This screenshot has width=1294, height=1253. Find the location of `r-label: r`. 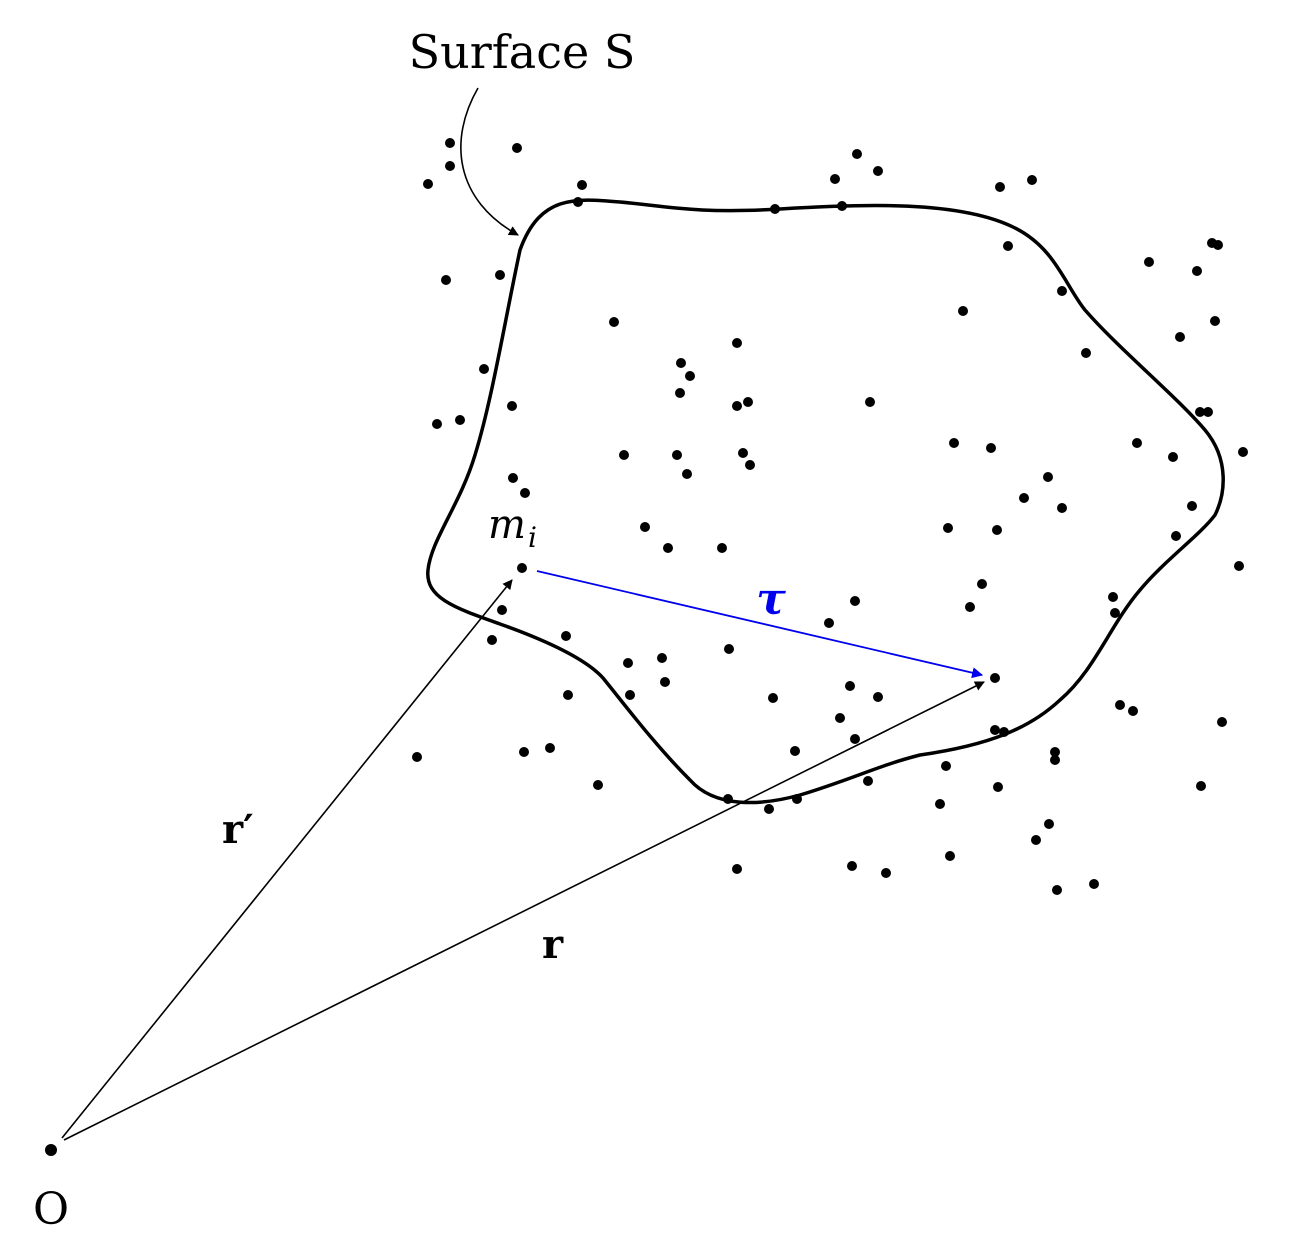

r-label: r is located at coordinates (553, 944).